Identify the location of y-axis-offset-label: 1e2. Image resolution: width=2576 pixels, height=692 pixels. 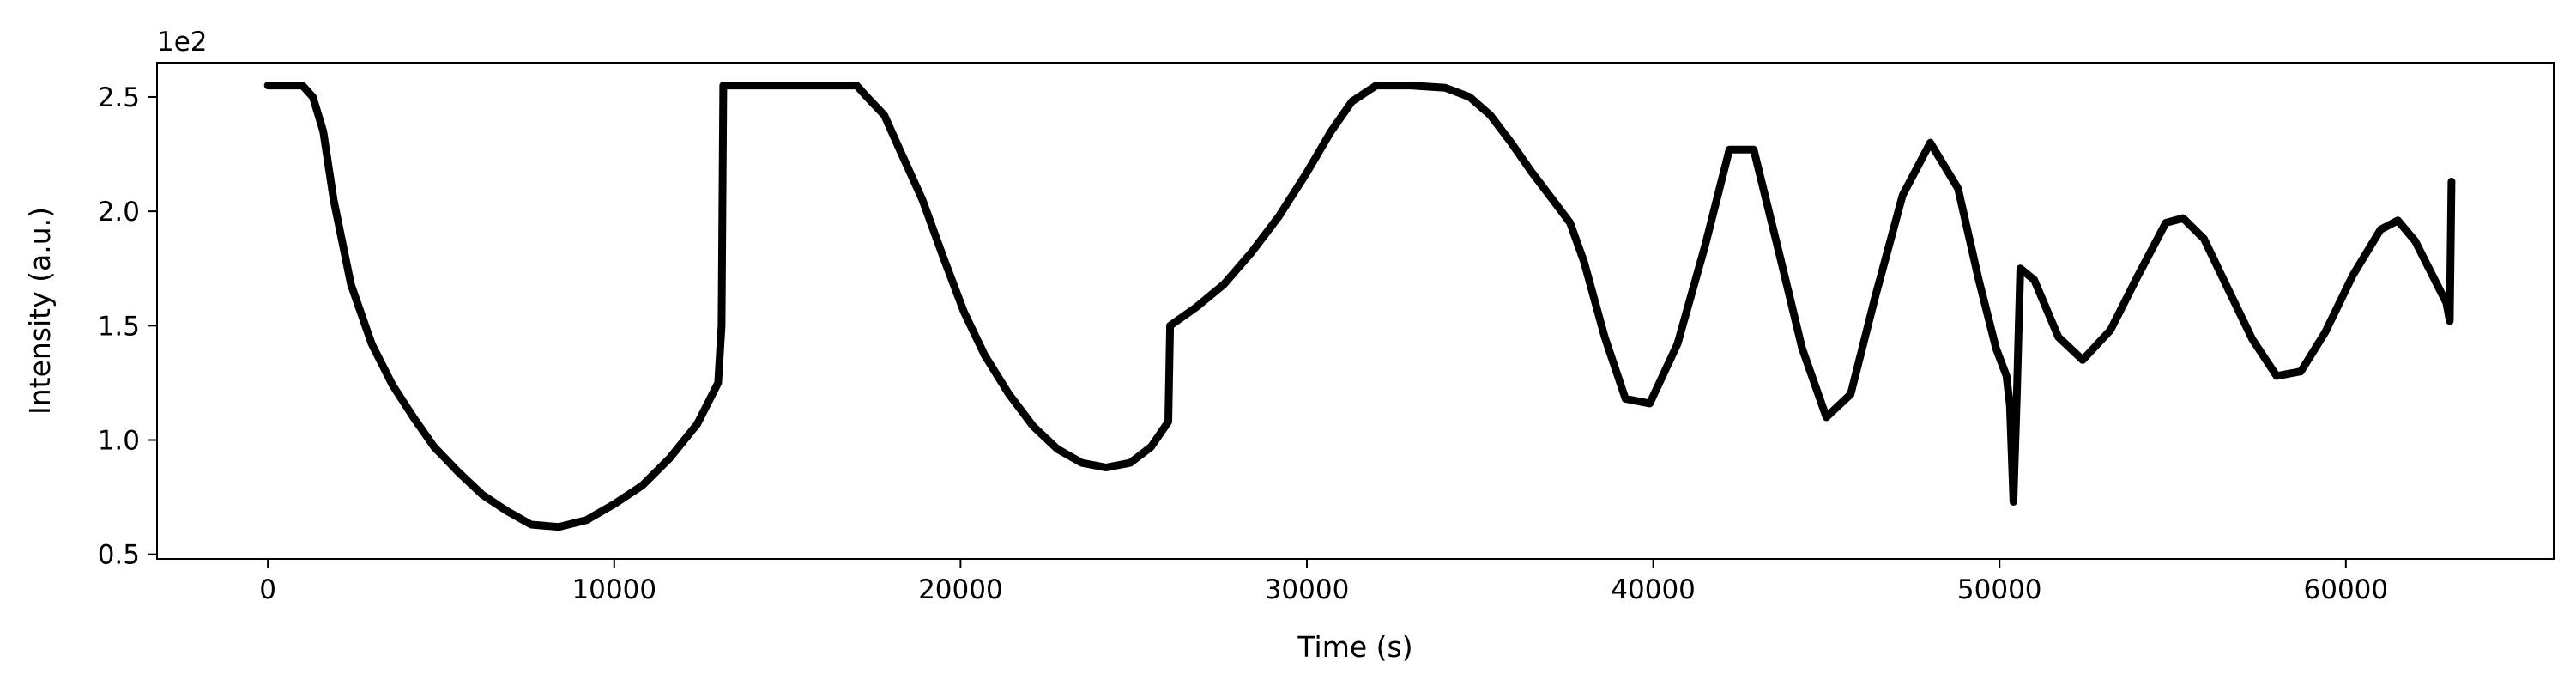
(182, 42).